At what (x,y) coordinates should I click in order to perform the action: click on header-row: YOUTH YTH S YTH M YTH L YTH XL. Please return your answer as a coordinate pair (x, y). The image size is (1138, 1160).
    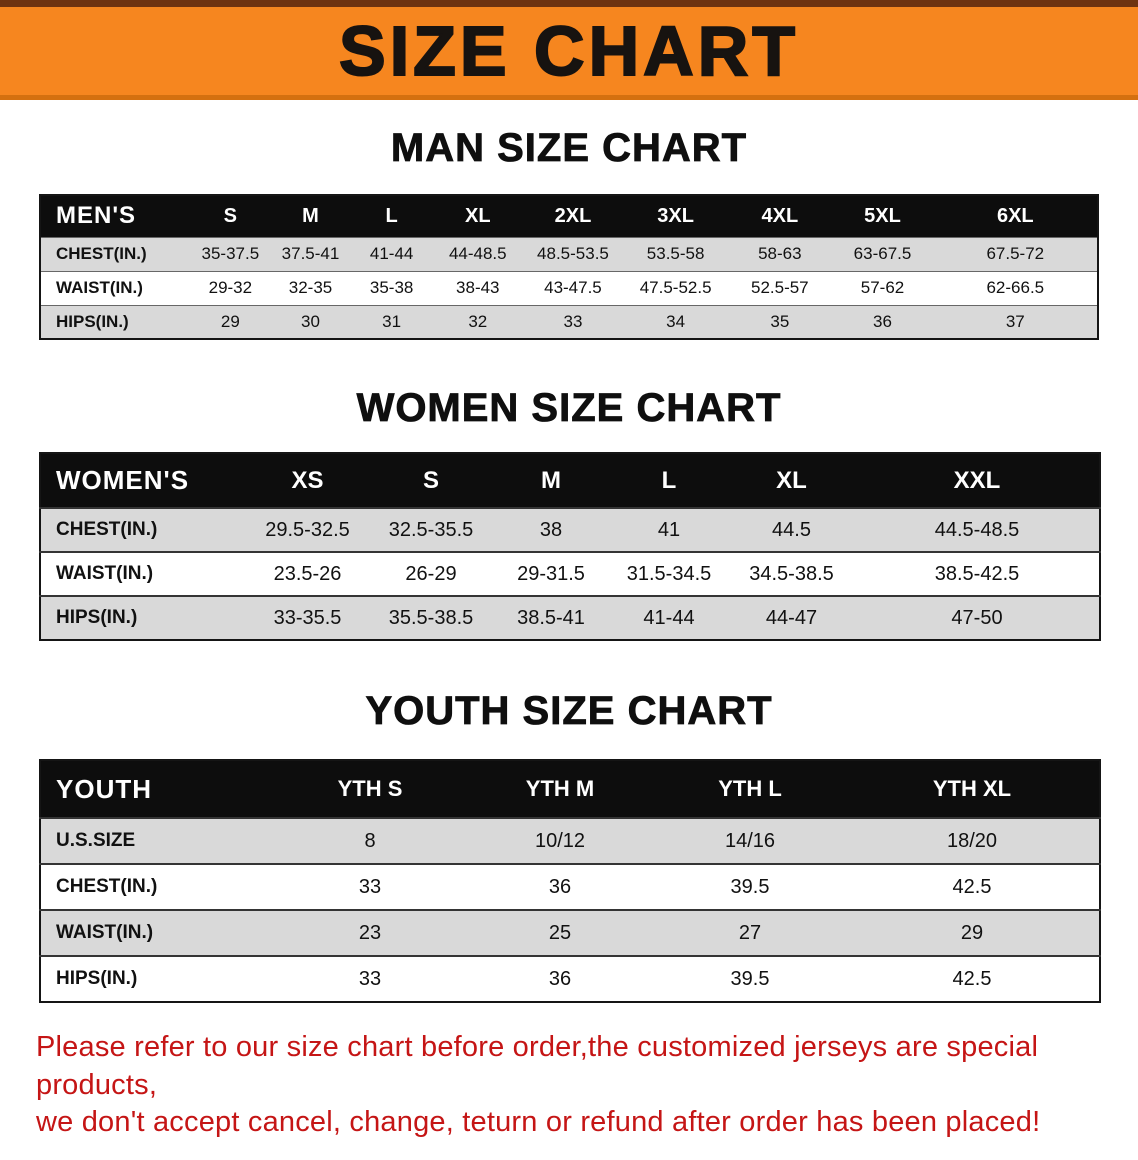
    Looking at the image, I should click on (570, 789).